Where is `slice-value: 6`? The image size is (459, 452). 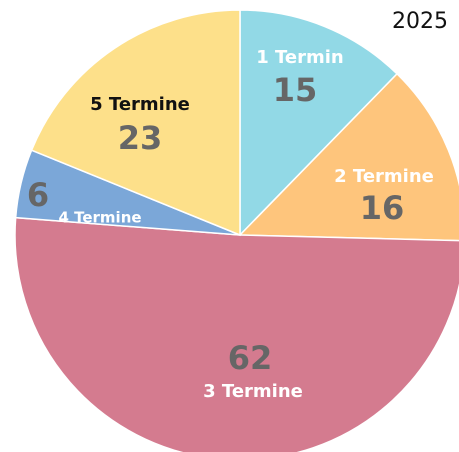 slice-value: 6 is located at coordinates (38, 195).